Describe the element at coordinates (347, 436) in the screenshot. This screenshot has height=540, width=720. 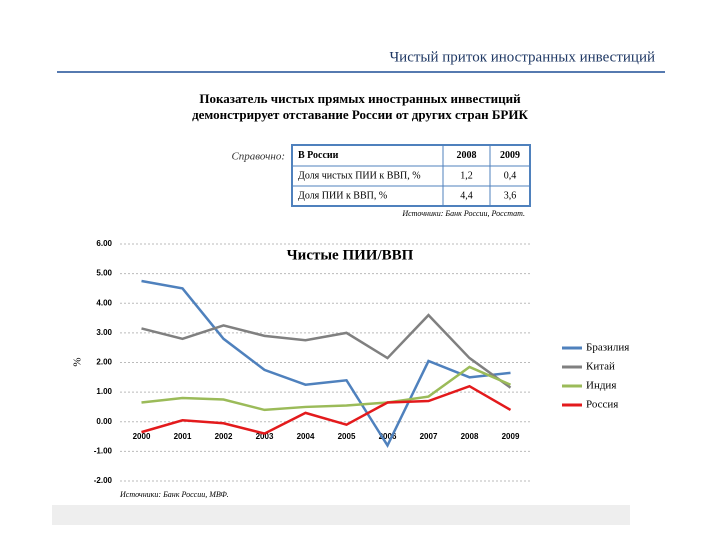
I see `x-tick-label: 2005` at that location.